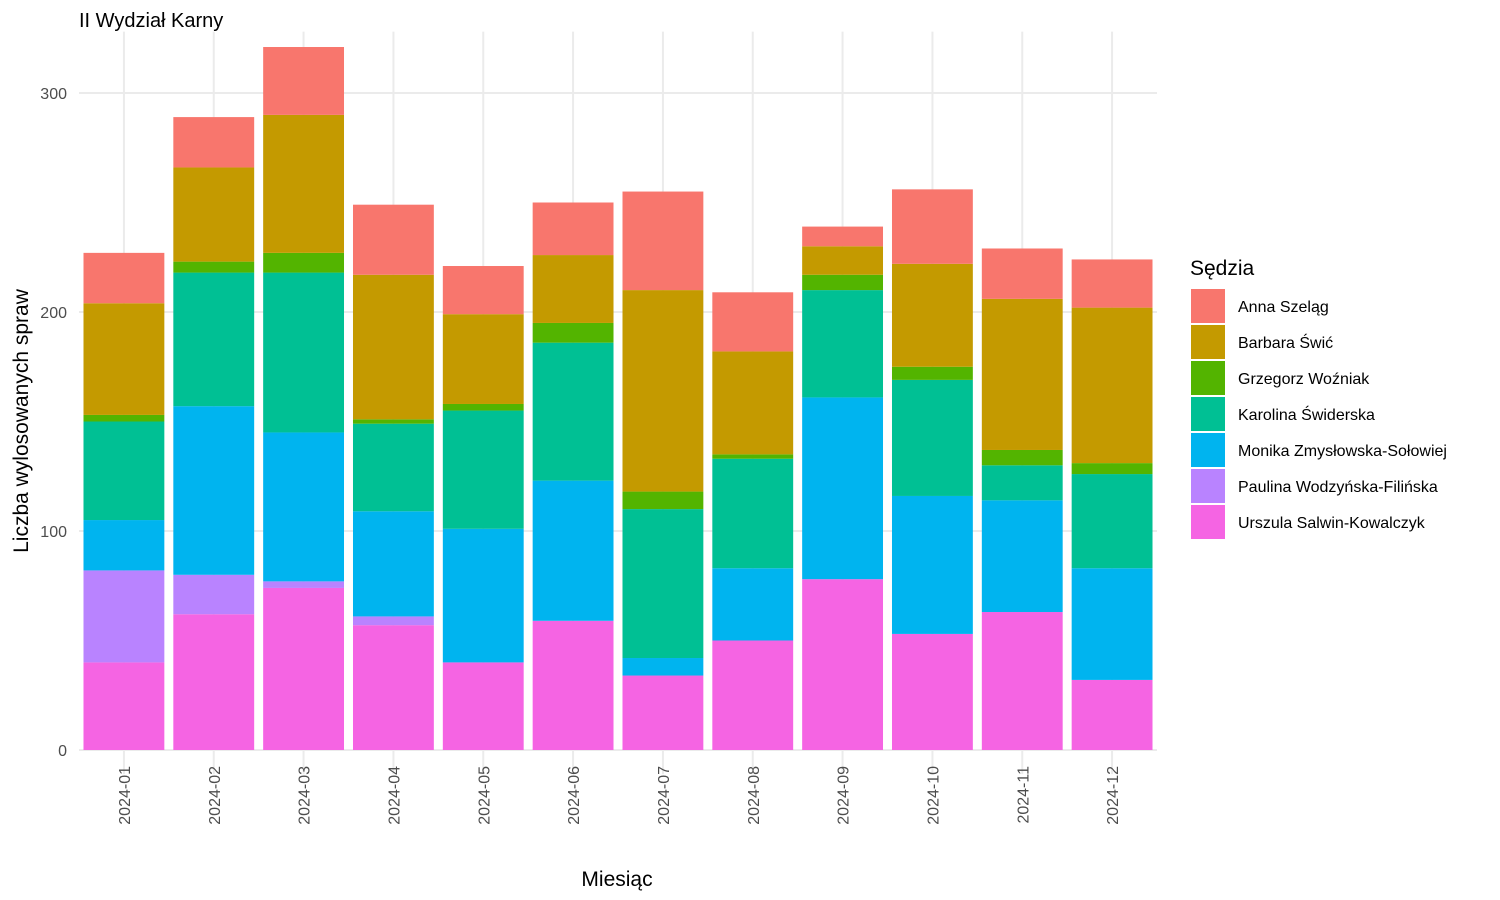  Describe the element at coordinates (53, 423) in the screenshot. I see `y-tick-labels: 0 100 200 300` at that location.